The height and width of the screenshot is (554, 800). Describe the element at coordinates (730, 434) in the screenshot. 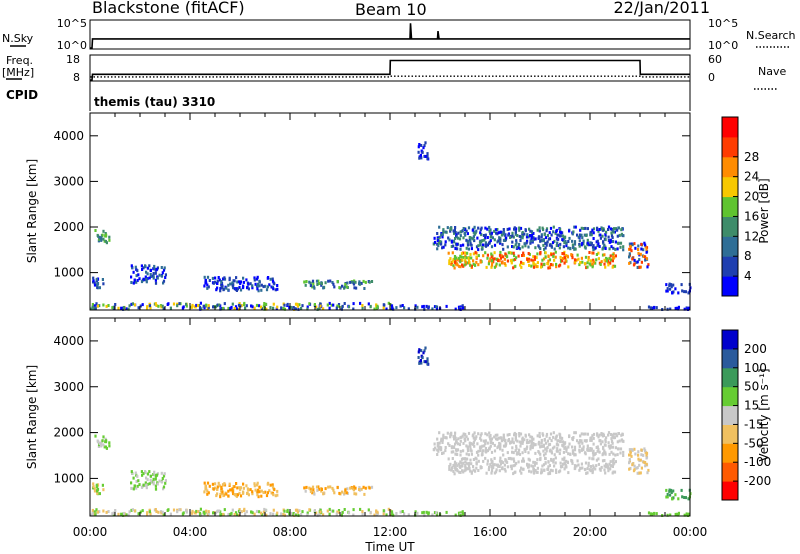

I see `velocity-colorbar-segment` at that location.